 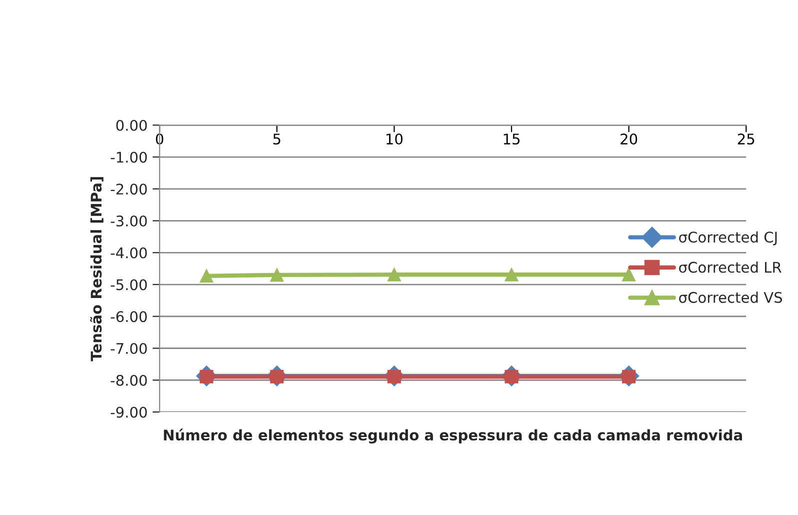 What do you see at coordinates (453, 436) in the screenshot?
I see `x-axis-title: Número de elementos segundo a espessura de cada camada removida` at bounding box center [453, 436].